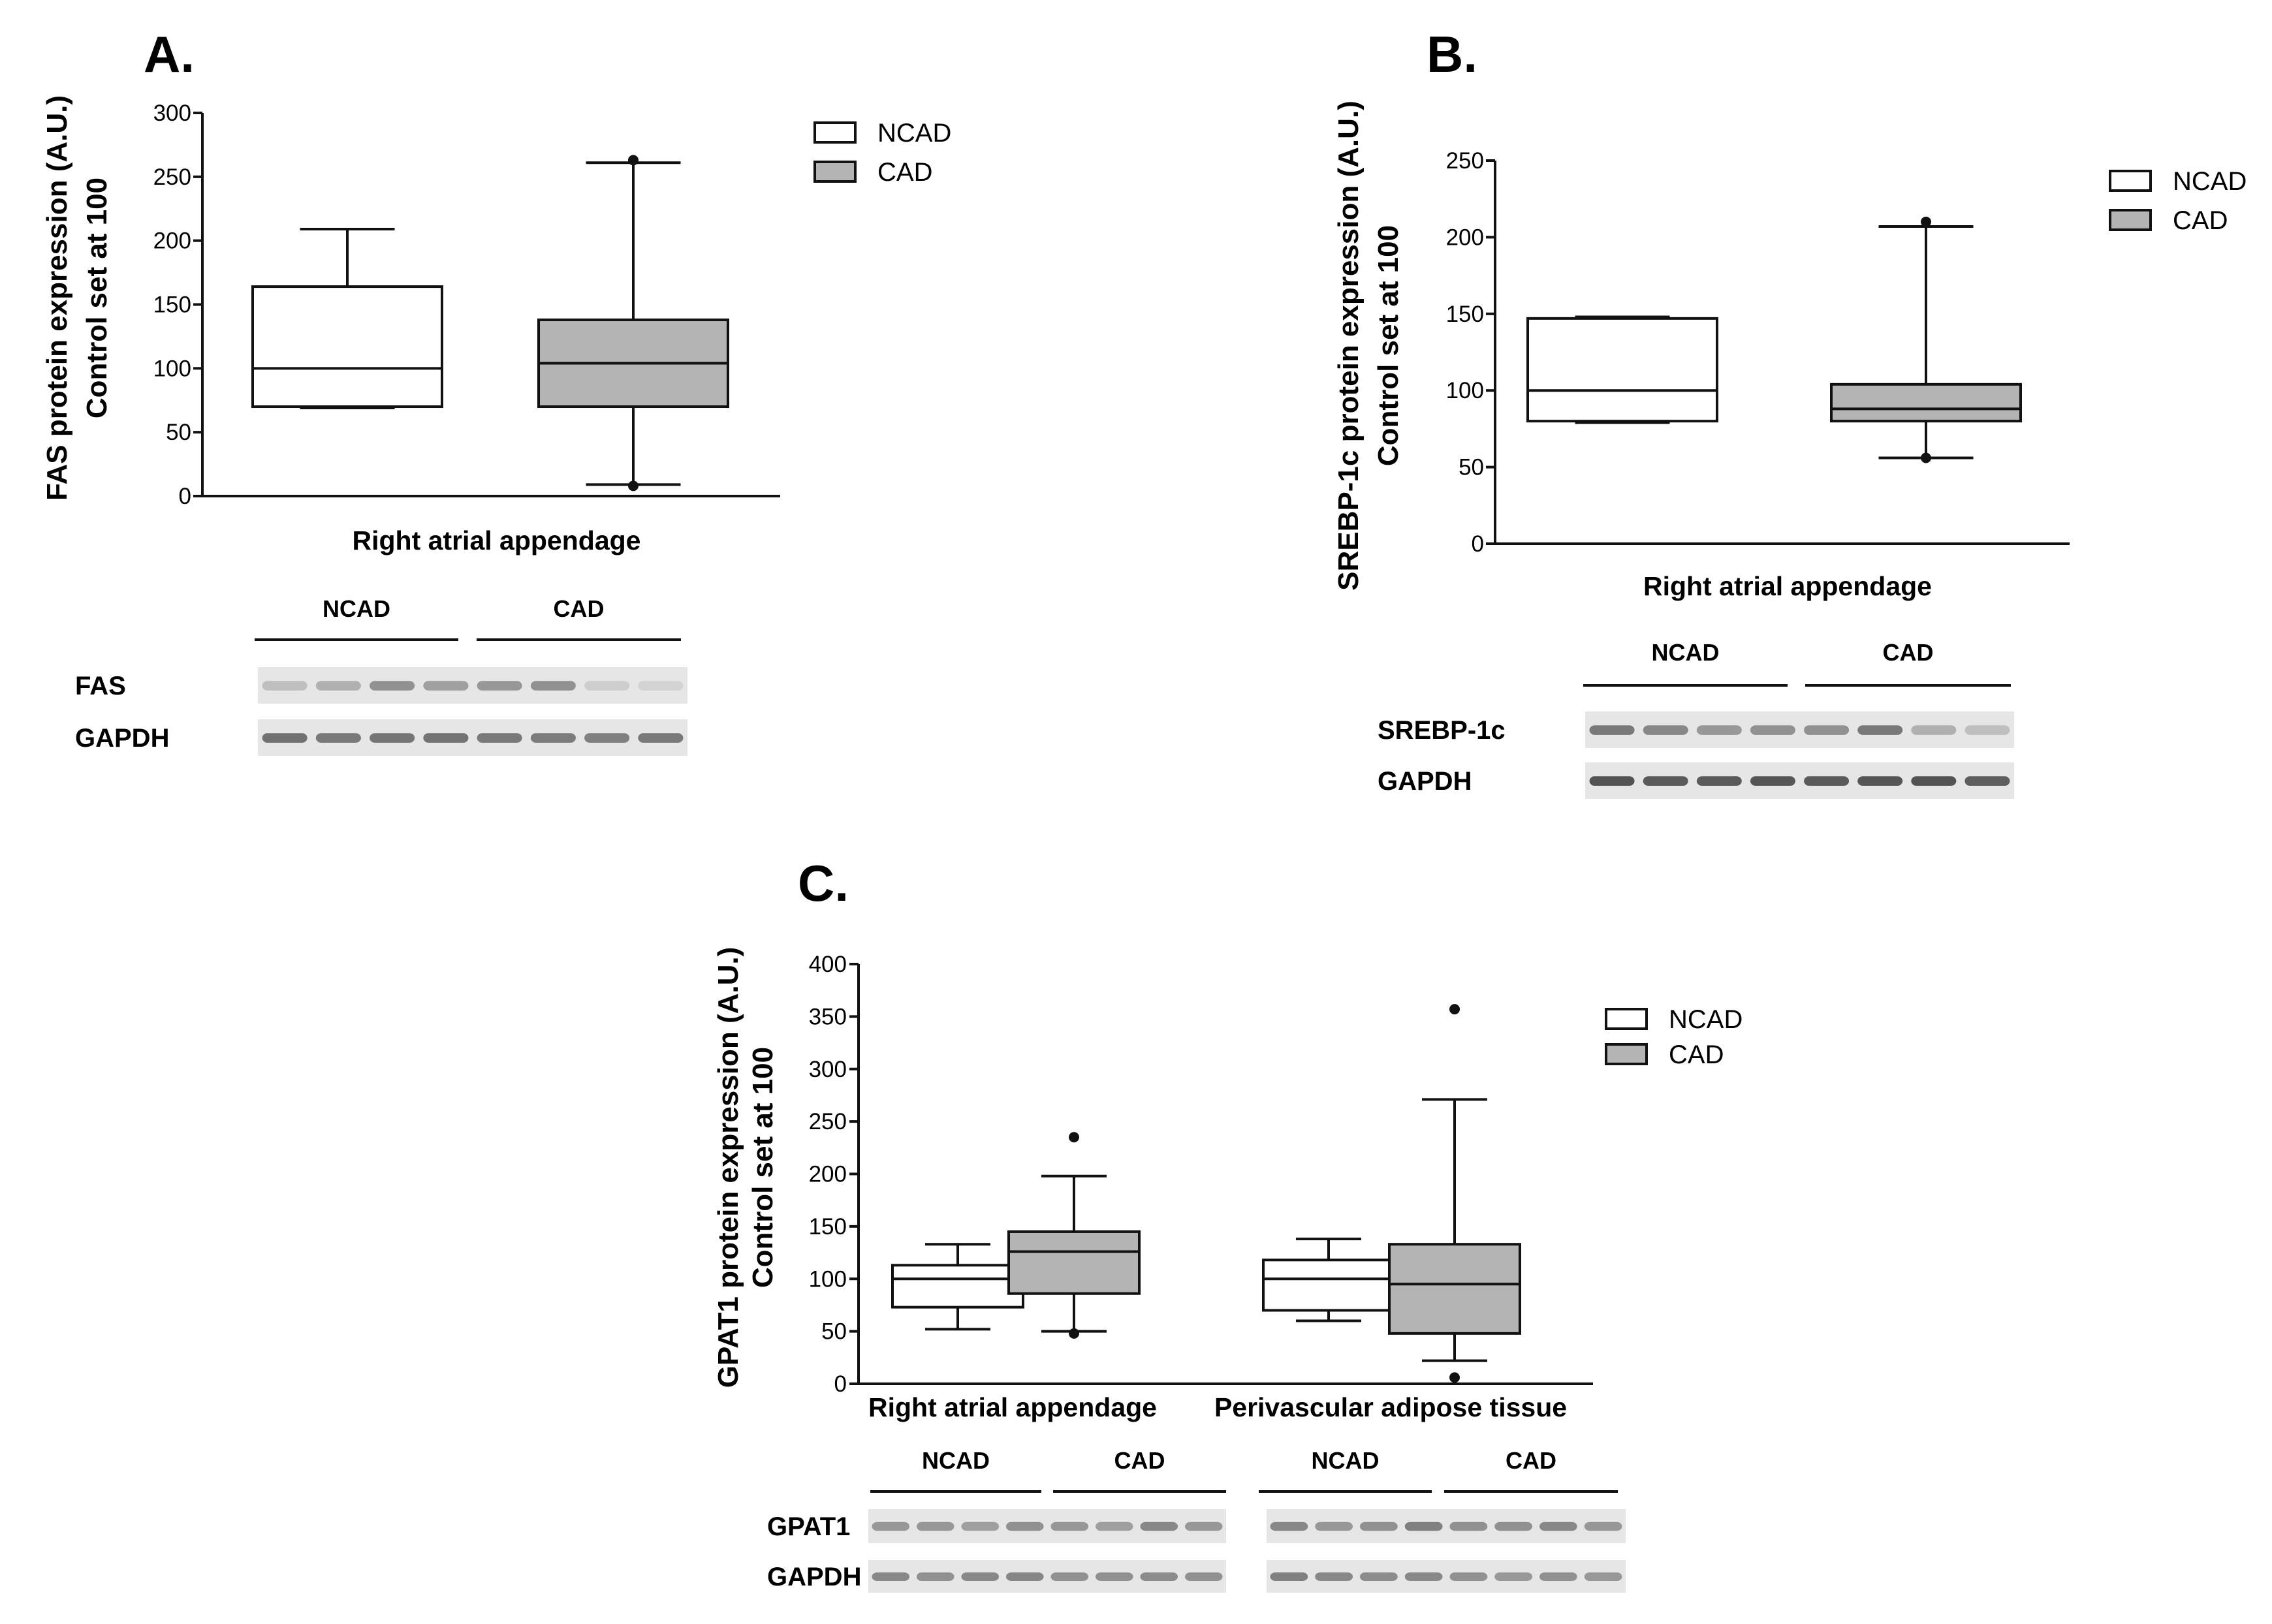 Image resolution: width=2272 pixels, height=1624 pixels. Describe the element at coordinates (473, 685) in the screenshot. I see `blot-membrane` at that location.